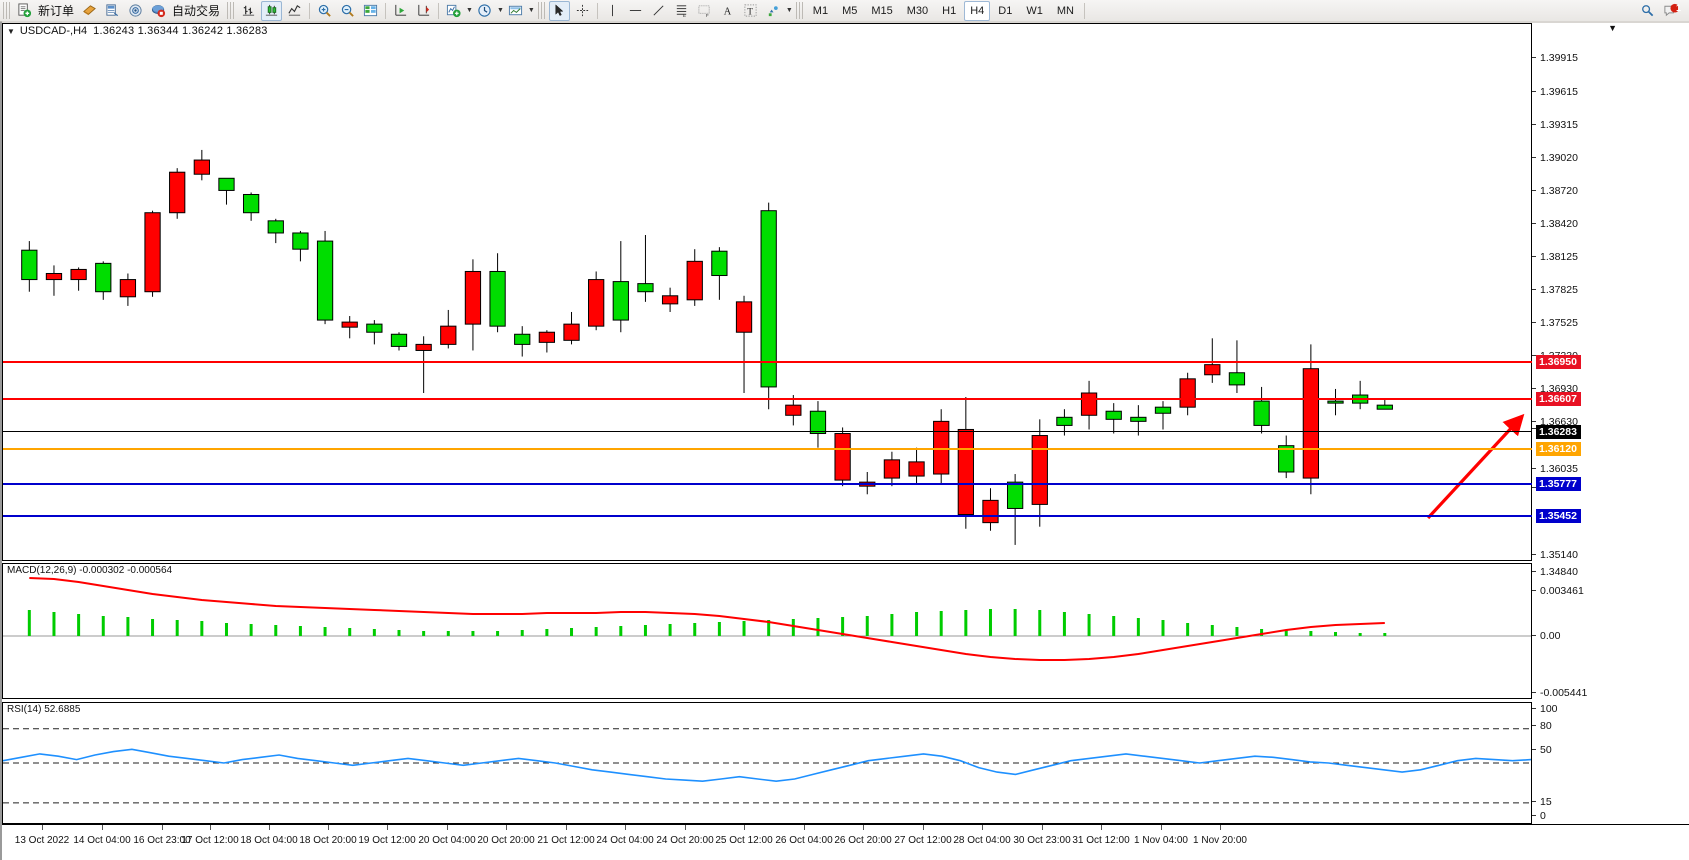 This screenshot has width=1689, height=860. Describe the element at coordinates (612, 11) in the screenshot. I see `vertical-line-icon` at that location.